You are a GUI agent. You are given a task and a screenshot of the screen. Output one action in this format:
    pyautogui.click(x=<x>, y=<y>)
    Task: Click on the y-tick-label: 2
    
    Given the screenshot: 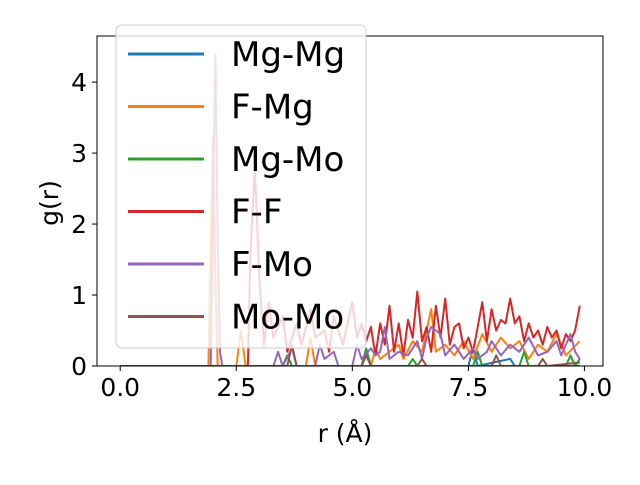 What is the action you would take?
    pyautogui.click(x=79, y=224)
    